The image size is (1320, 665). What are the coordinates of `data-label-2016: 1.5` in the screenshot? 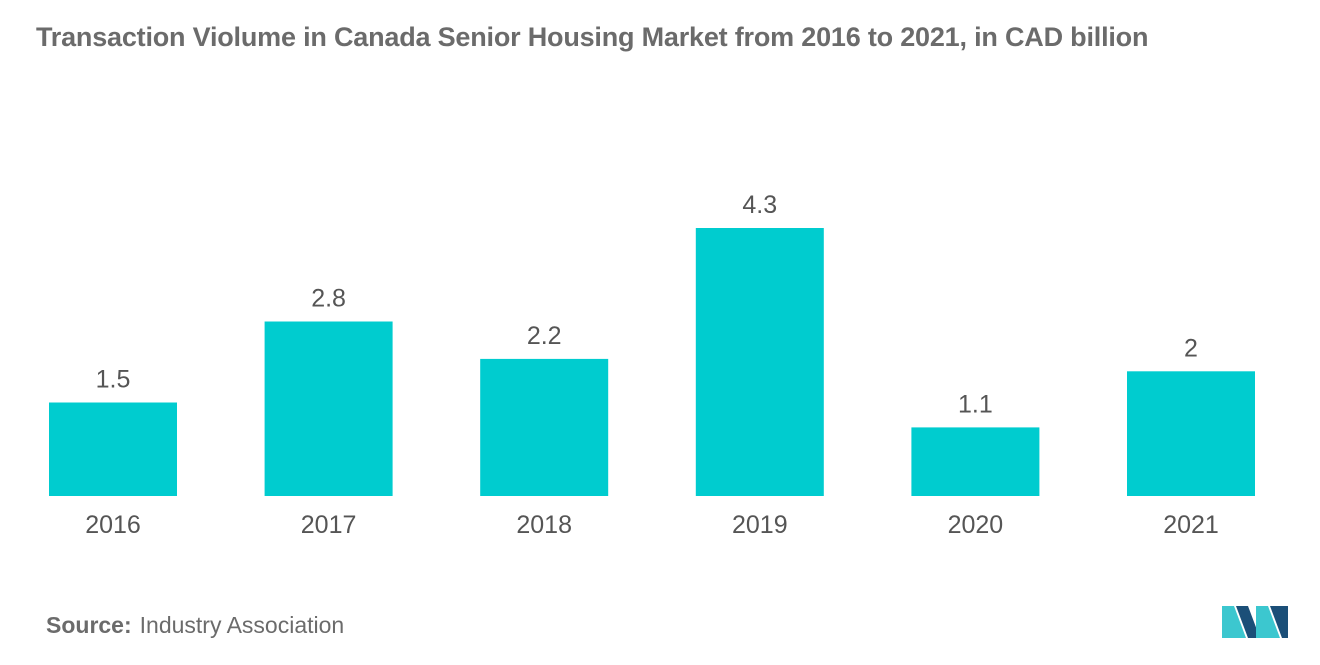 It's located at (113, 380).